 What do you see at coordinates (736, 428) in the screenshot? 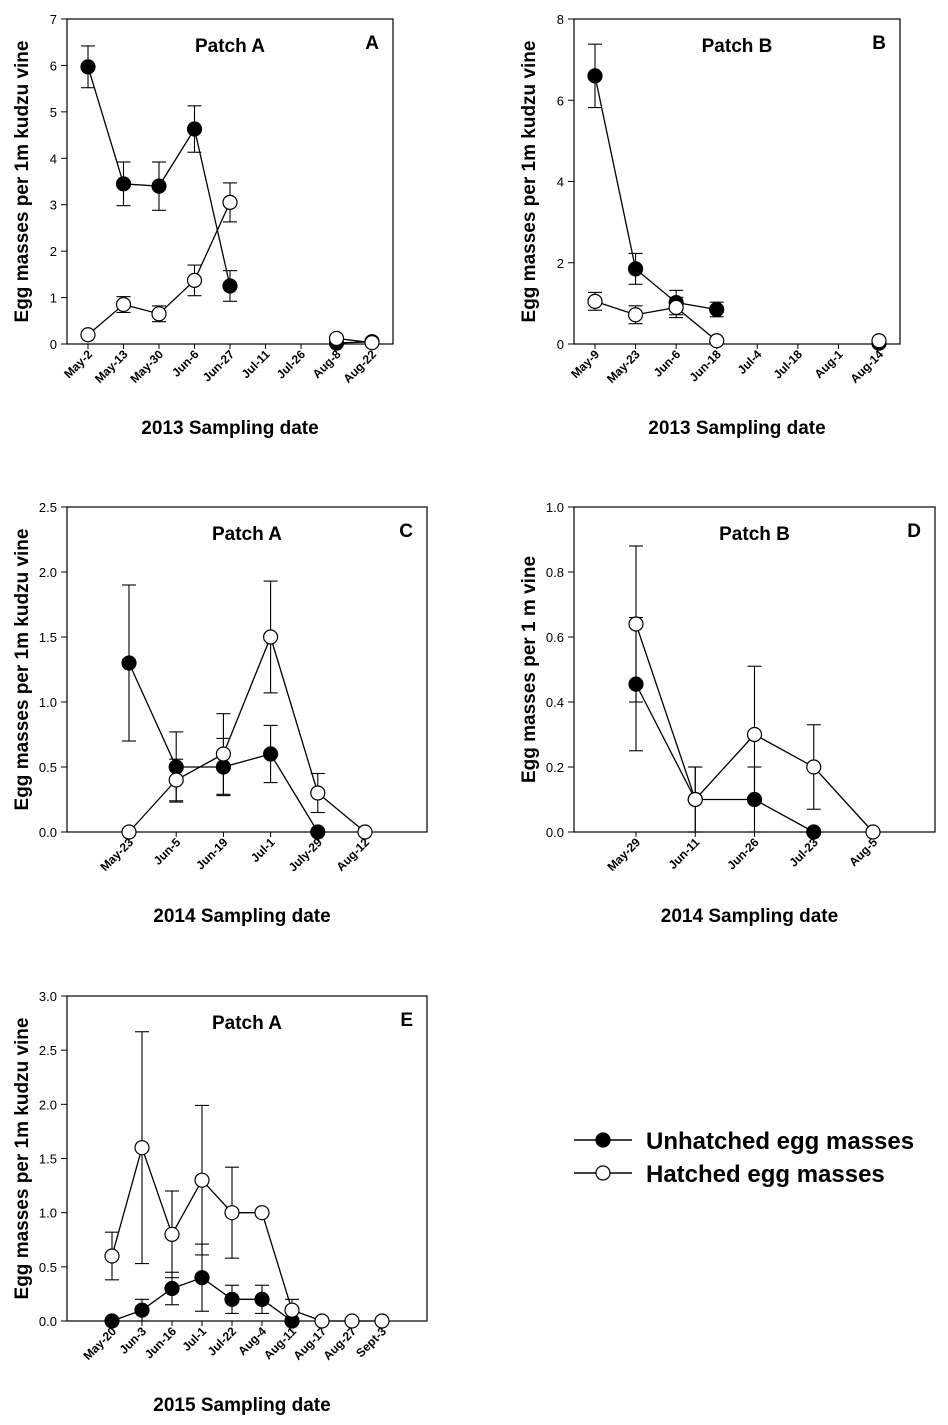
I see `x-axis-title: 2013 Sampling date` at bounding box center [736, 428].